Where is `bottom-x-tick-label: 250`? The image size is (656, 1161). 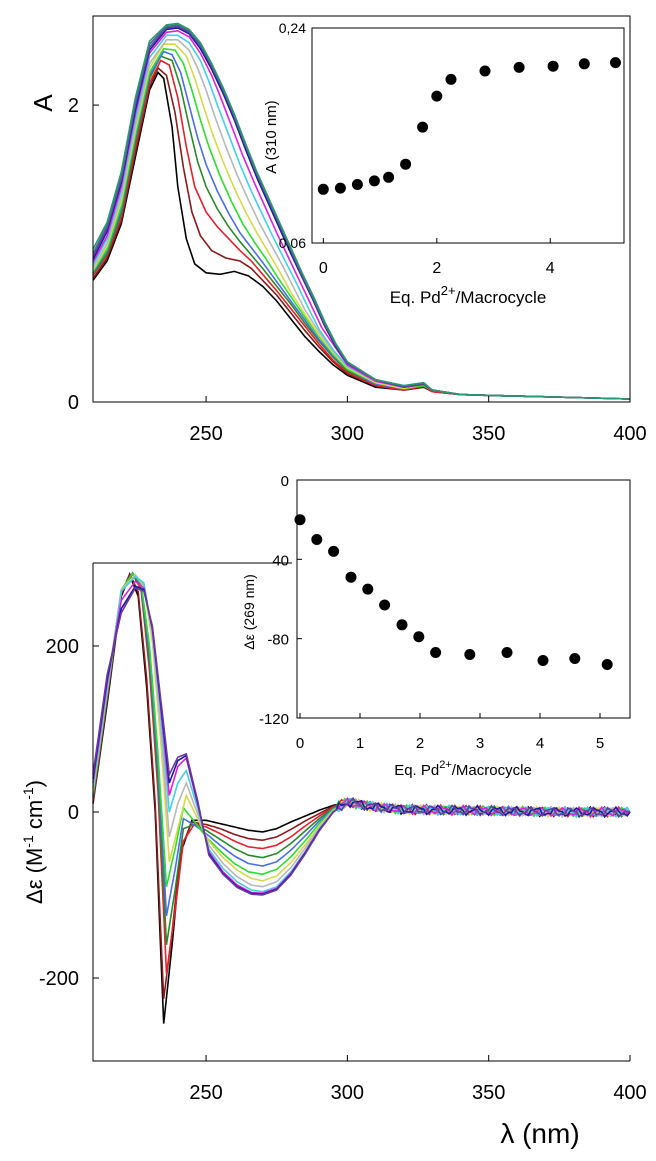 bottom-x-tick-label: 250 is located at coordinates (205, 1093).